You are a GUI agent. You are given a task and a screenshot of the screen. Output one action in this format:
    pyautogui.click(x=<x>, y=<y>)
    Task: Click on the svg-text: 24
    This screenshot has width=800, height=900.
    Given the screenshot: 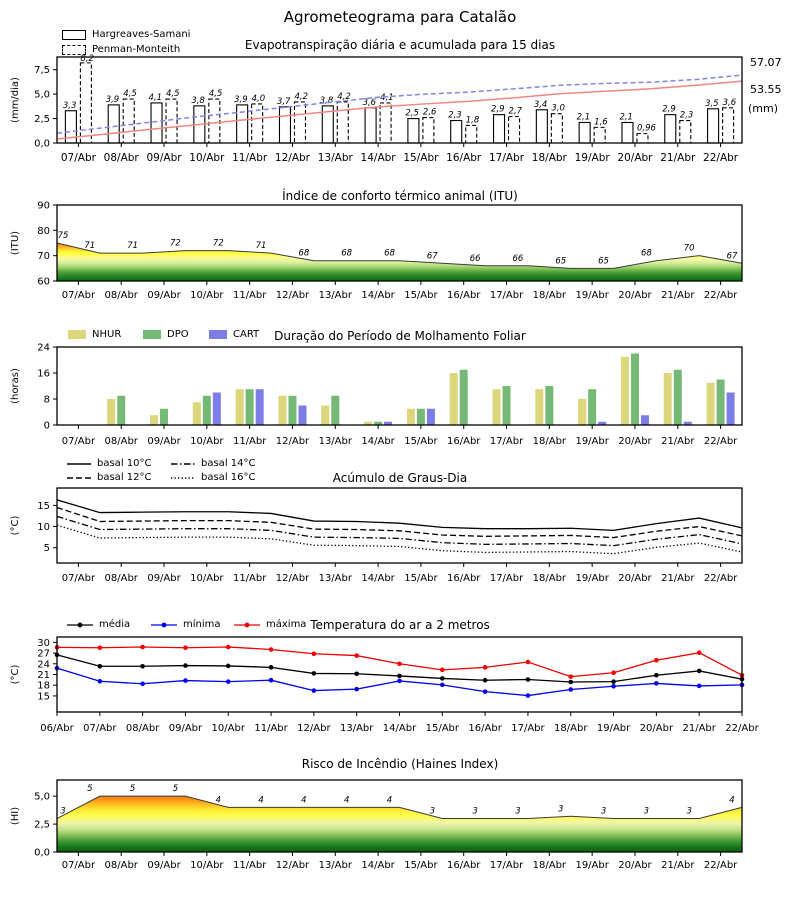 What is the action you would take?
    pyautogui.click(x=43, y=664)
    